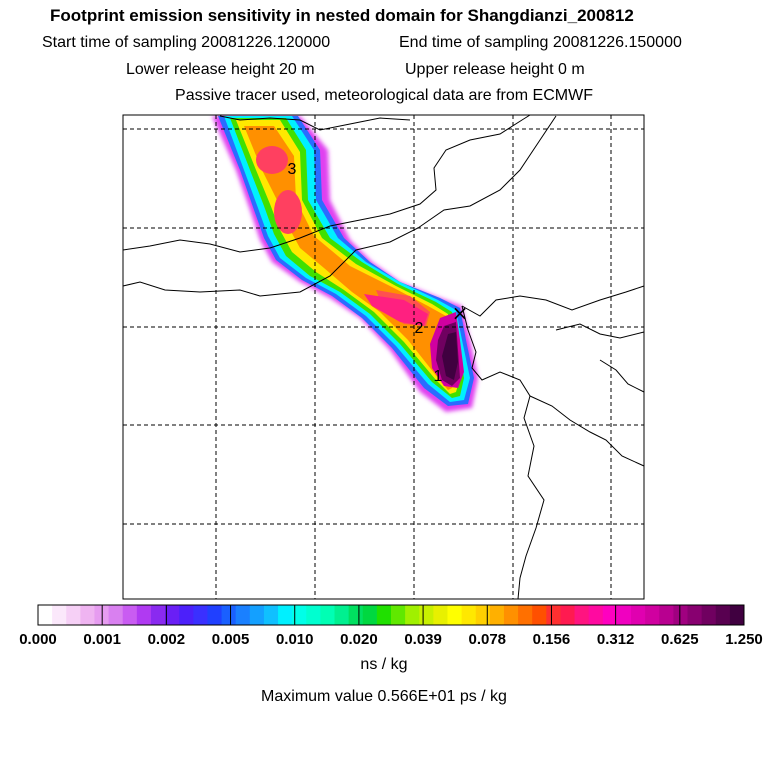 This screenshot has height=768, width=768. What do you see at coordinates (384, 664) in the screenshot?
I see `colorbar-units: ns / kg` at bounding box center [384, 664].